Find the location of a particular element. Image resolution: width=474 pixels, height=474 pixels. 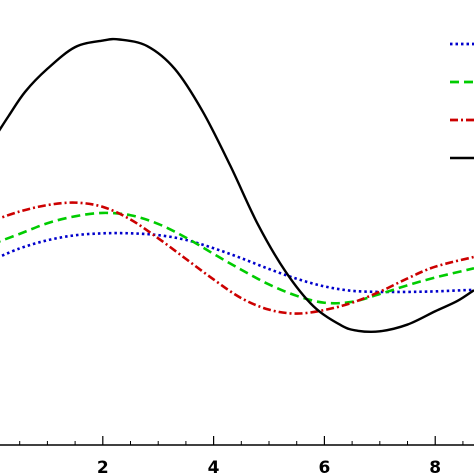

x-axis: 2 4 6 8 is located at coordinates (237, 455).